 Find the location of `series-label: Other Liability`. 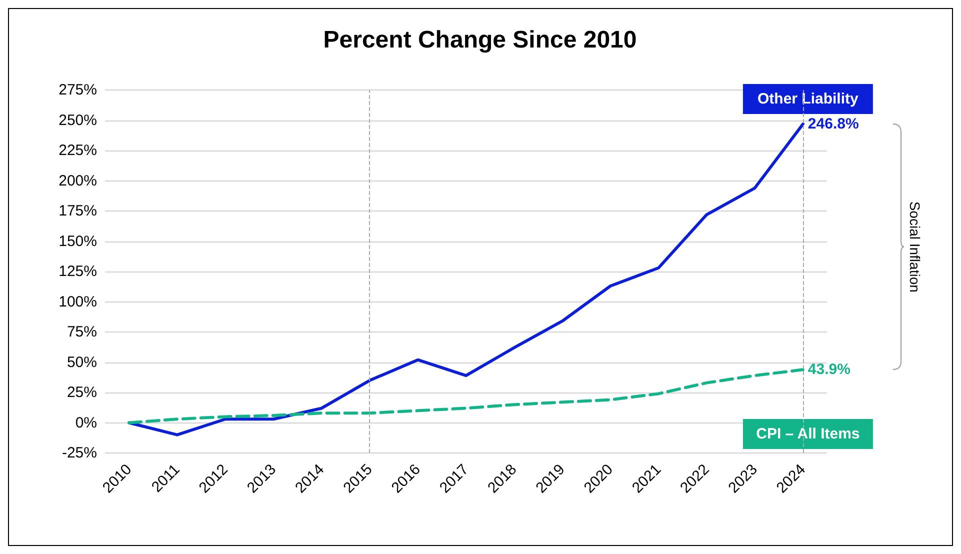

series-label: Other Liability is located at coordinates (809, 99).